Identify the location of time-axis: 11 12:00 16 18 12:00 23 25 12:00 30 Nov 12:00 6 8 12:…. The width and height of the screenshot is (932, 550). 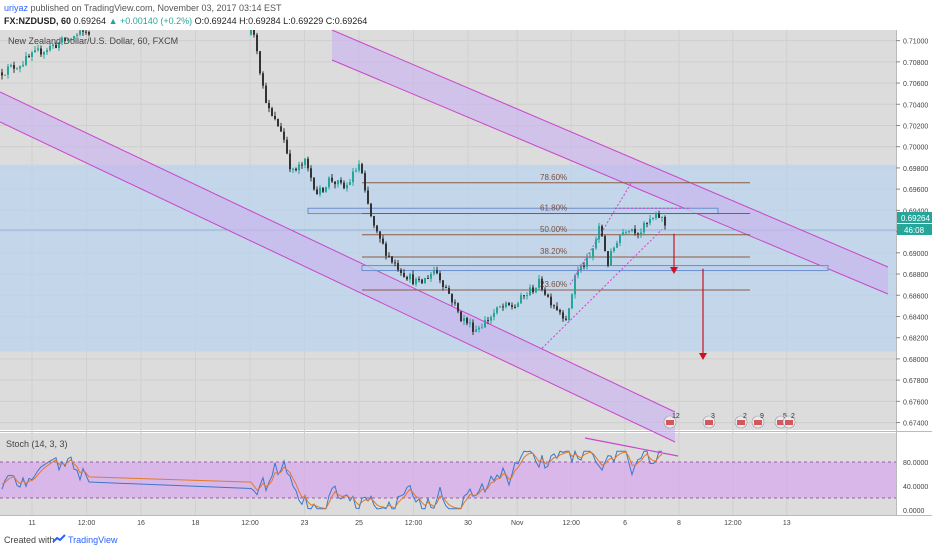
(409, 523).